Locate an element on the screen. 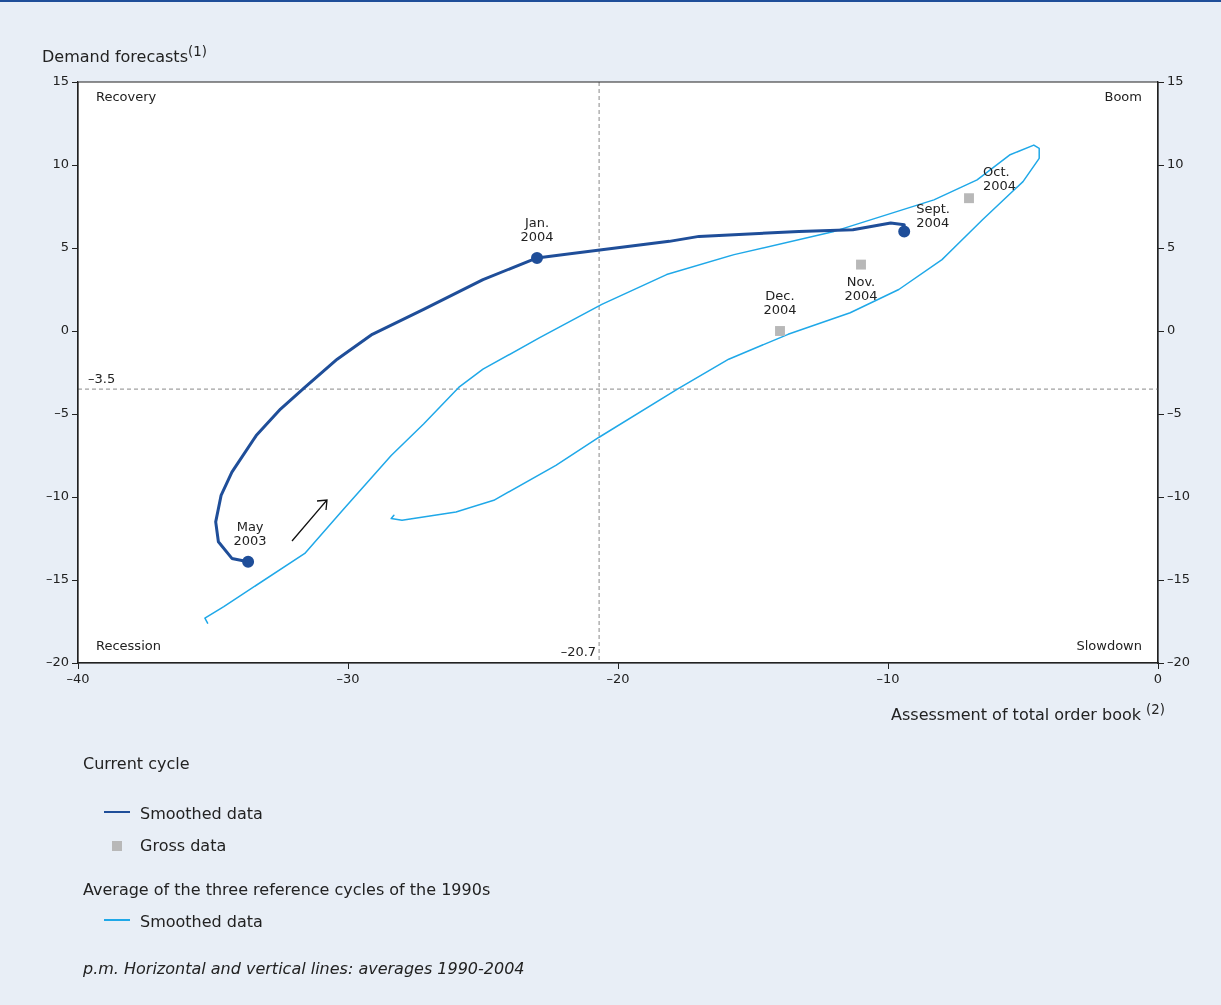  x-tick-label: 0 is located at coordinates (1158, 679).